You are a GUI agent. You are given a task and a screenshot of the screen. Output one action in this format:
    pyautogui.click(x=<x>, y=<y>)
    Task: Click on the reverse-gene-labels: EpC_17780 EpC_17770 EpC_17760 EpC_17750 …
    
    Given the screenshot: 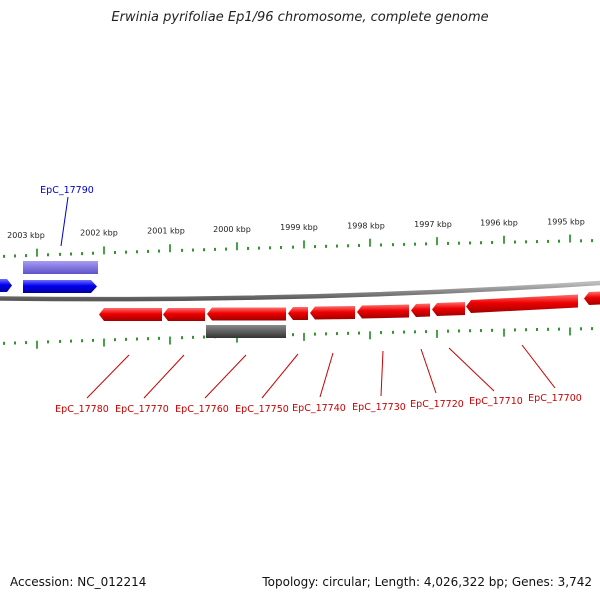 What is the action you would take?
    pyautogui.click(x=318, y=379)
    